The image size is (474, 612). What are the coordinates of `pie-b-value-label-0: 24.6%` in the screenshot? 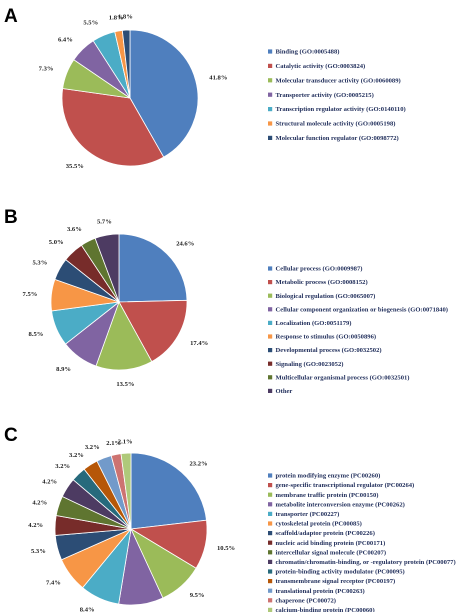 It's located at (185, 244).